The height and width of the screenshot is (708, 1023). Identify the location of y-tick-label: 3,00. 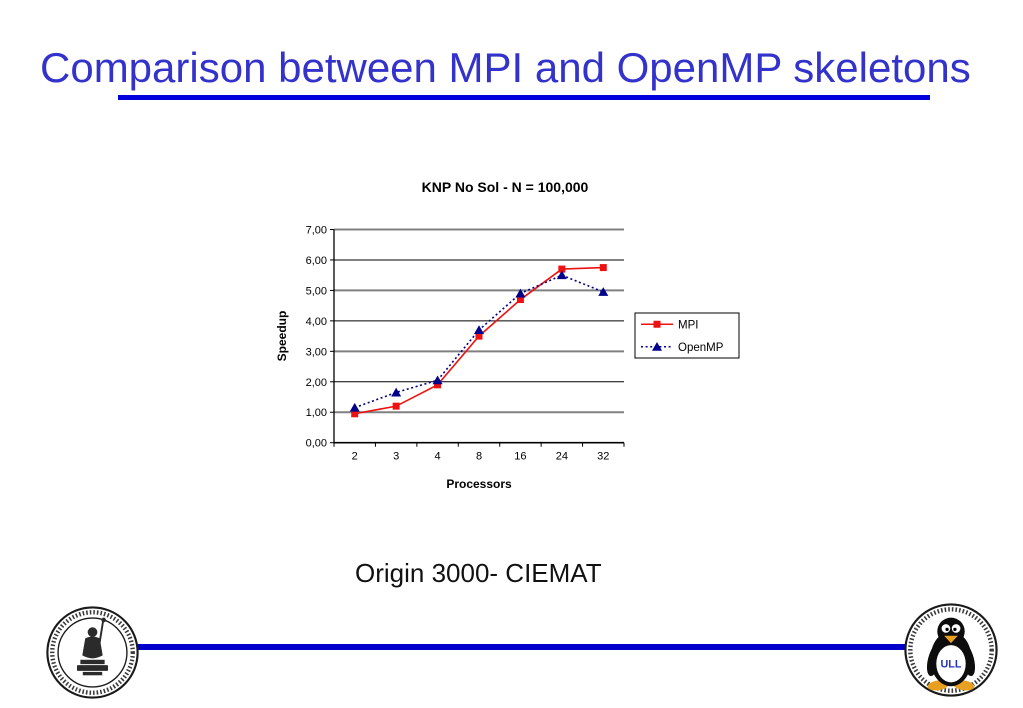
(316, 352).